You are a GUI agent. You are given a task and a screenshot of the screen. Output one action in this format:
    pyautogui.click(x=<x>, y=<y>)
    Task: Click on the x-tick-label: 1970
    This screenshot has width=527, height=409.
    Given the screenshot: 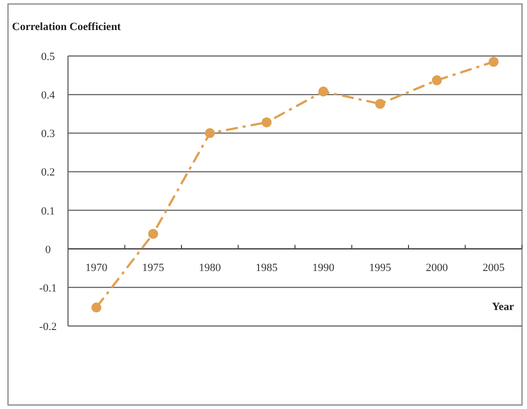 What is the action you would take?
    pyautogui.click(x=96, y=268)
    